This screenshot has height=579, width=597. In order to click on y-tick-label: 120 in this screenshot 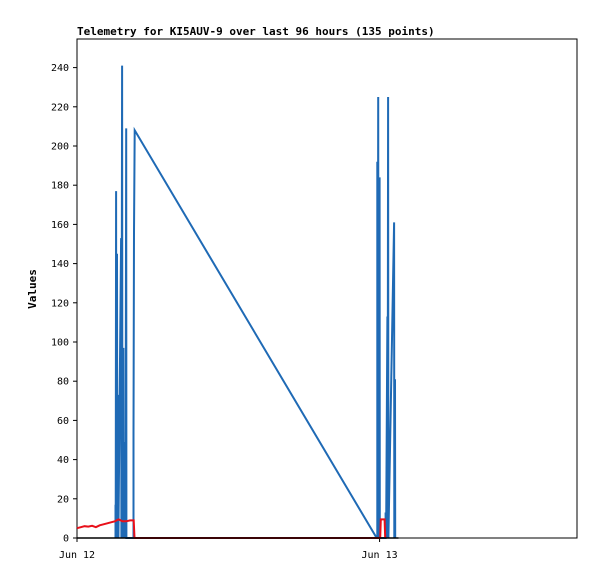, I will do `click(60, 303)`.